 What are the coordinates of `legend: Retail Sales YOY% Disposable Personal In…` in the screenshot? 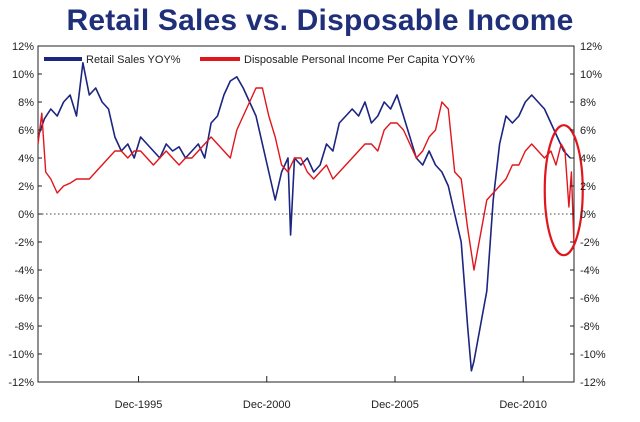 It's located at (259, 60).